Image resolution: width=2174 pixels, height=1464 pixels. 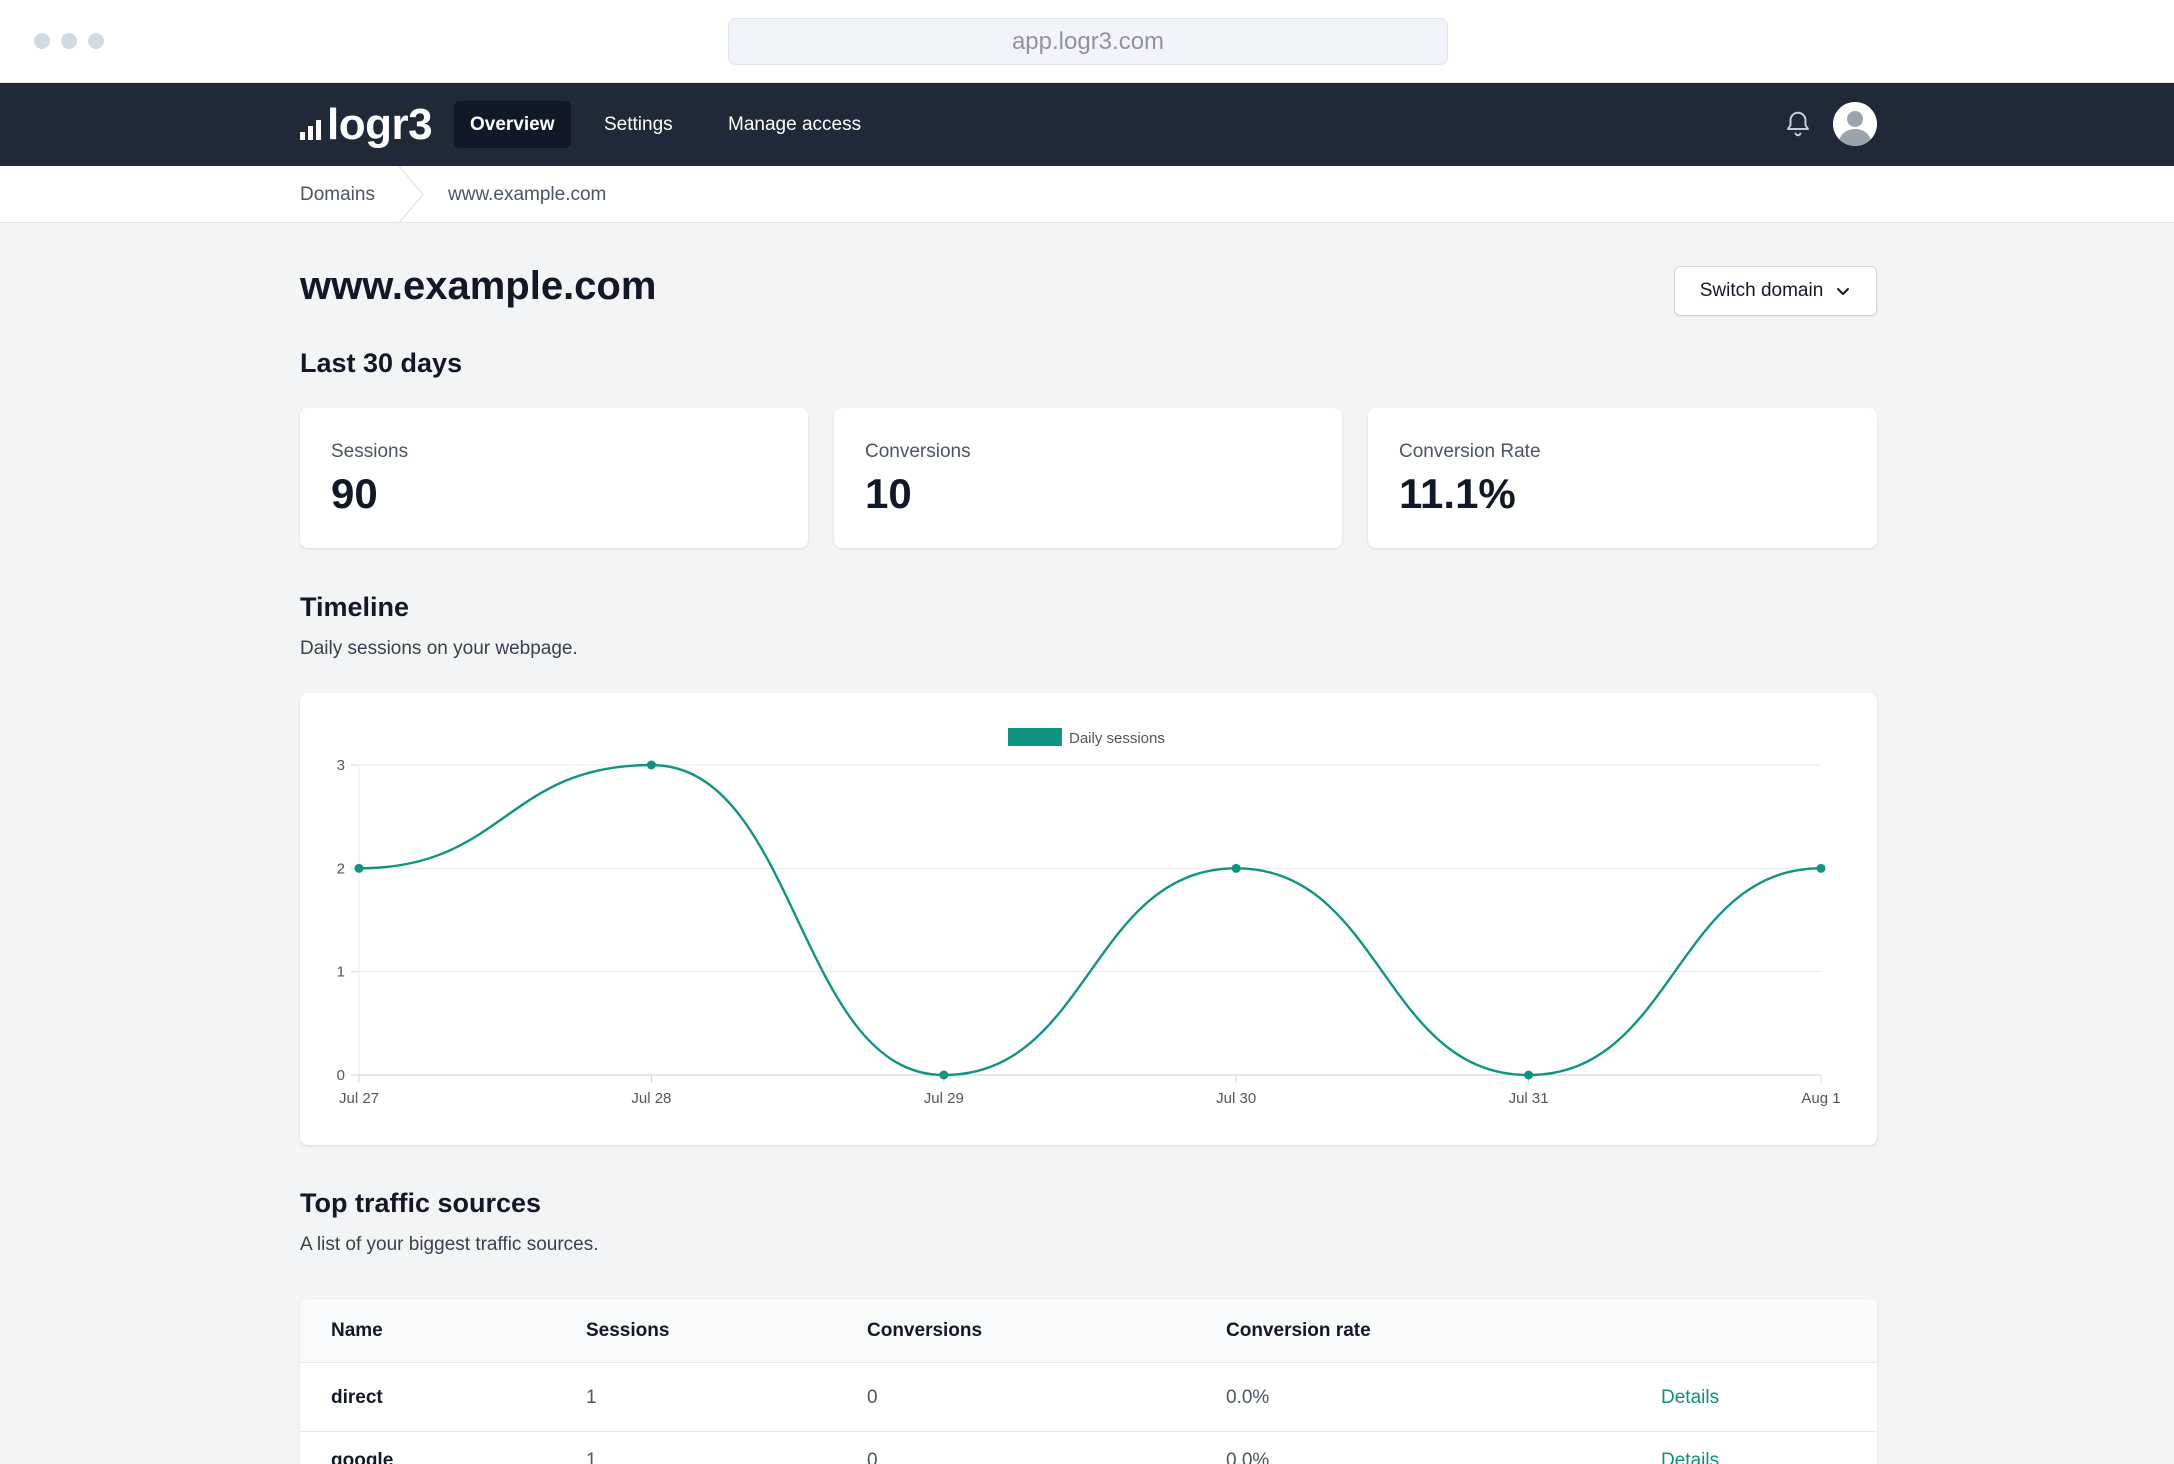 What do you see at coordinates (554, 478) in the screenshot?
I see `stat-card-sessions: Sessions 90` at bounding box center [554, 478].